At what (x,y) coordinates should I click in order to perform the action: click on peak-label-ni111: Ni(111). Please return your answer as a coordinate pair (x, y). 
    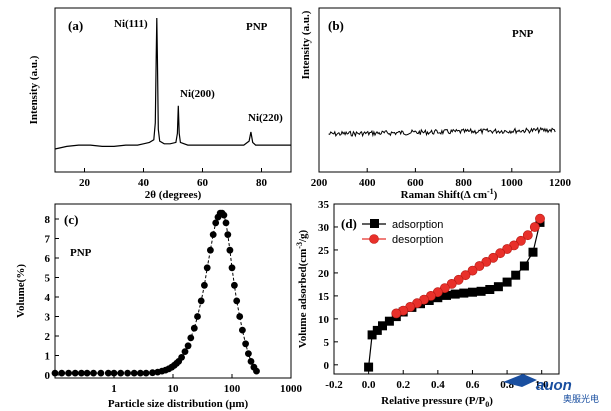
    Looking at the image, I should click on (131, 24).